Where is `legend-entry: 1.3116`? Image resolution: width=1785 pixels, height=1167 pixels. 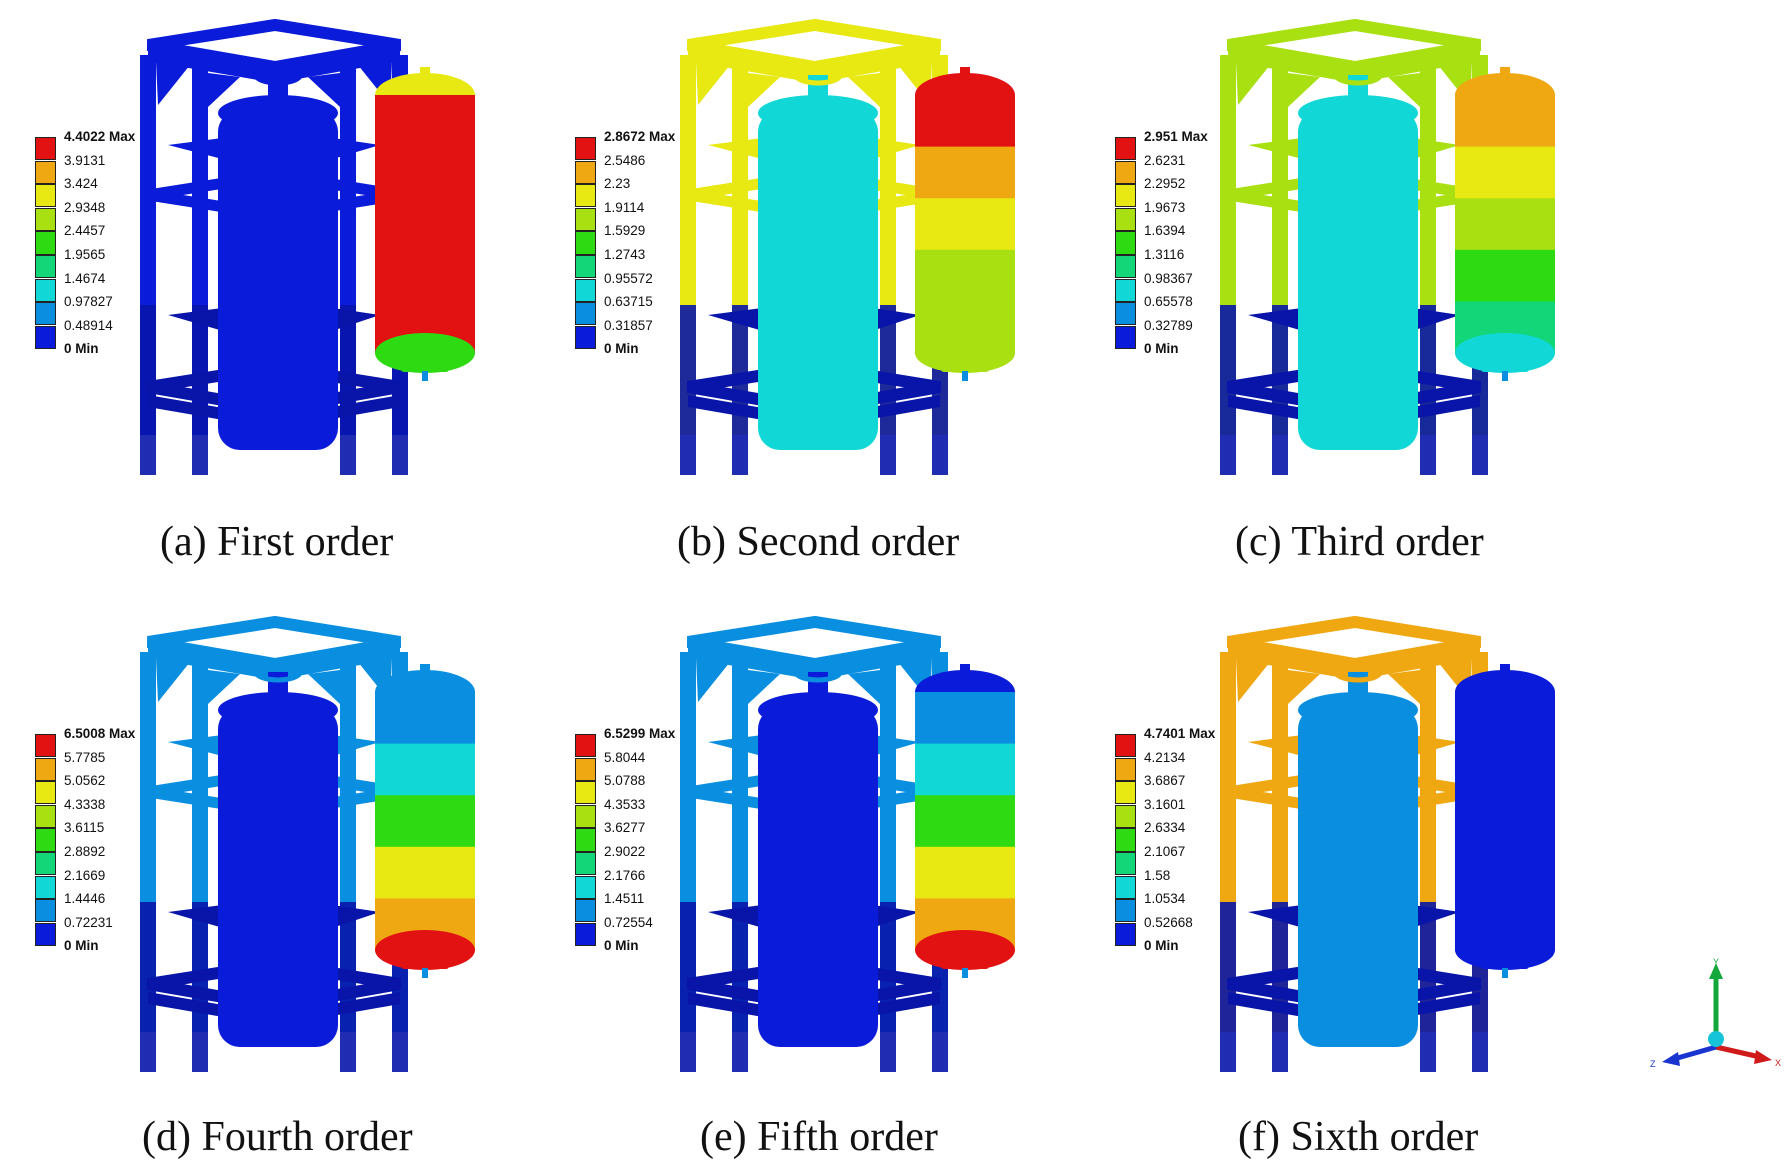 legend-entry: 1.3116 is located at coordinates (1205, 263).